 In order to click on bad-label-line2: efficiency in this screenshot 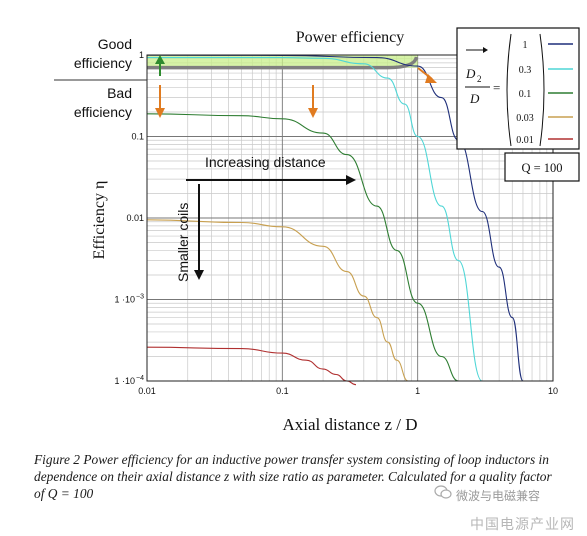, I will do `click(103, 112)`.